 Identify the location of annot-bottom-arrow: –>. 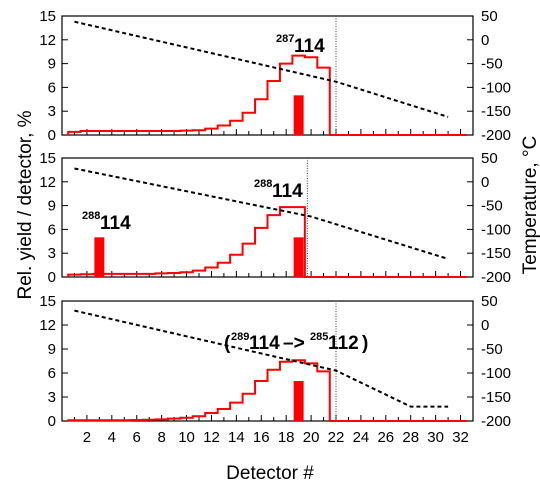
(294, 343).